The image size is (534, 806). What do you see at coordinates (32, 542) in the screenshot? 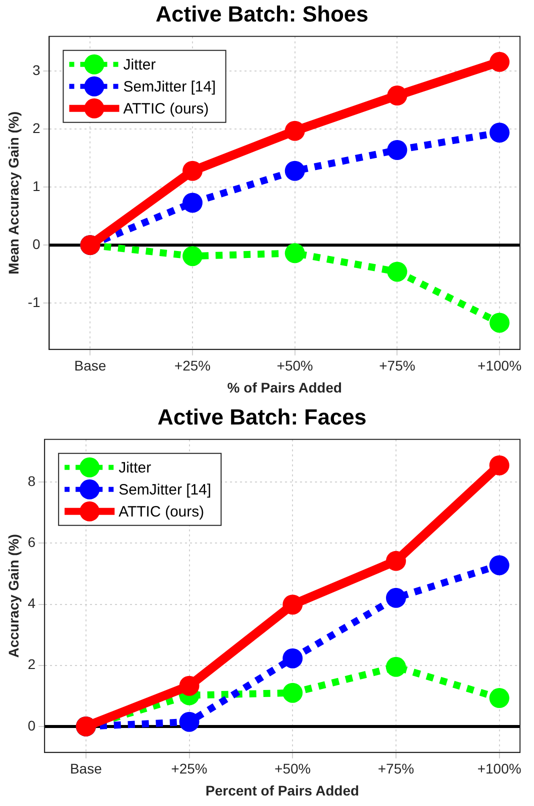
I see `y-tick-label: 6` at bounding box center [32, 542].